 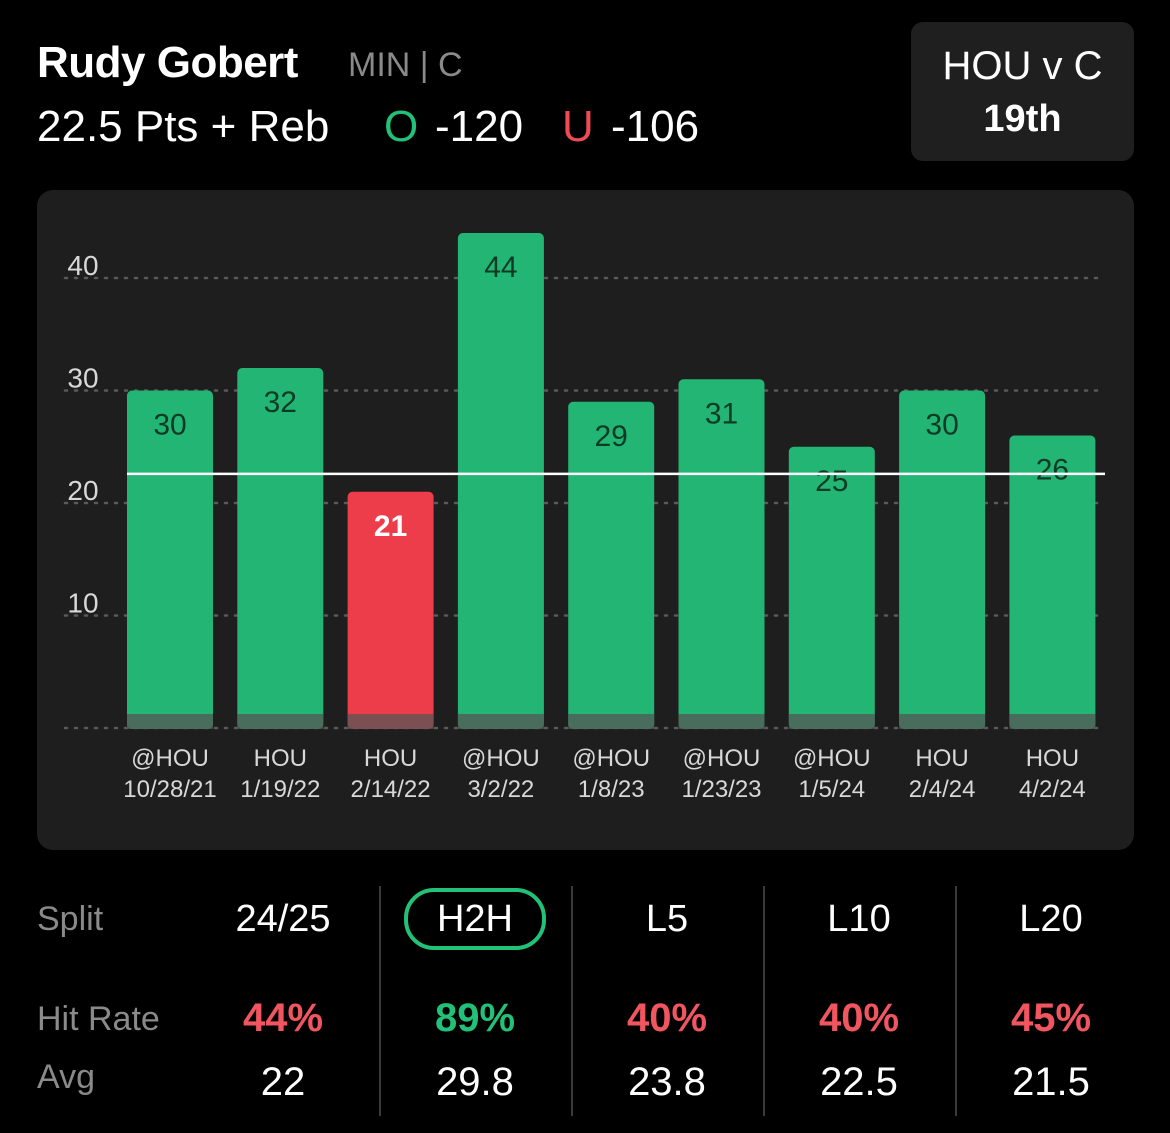 What do you see at coordinates (501, 789) in the screenshot?
I see `x-tick-label: 3/2/22` at bounding box center [501, 789].